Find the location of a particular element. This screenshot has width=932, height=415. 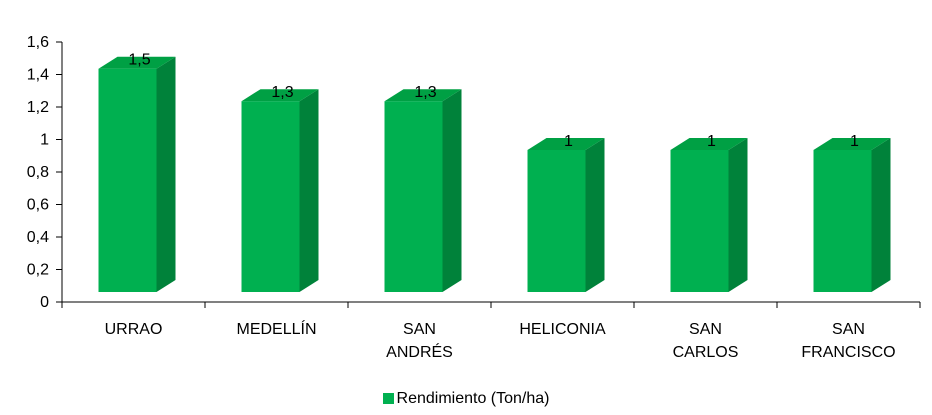

category-label: CARLOS is located at coordinates (706, 352).